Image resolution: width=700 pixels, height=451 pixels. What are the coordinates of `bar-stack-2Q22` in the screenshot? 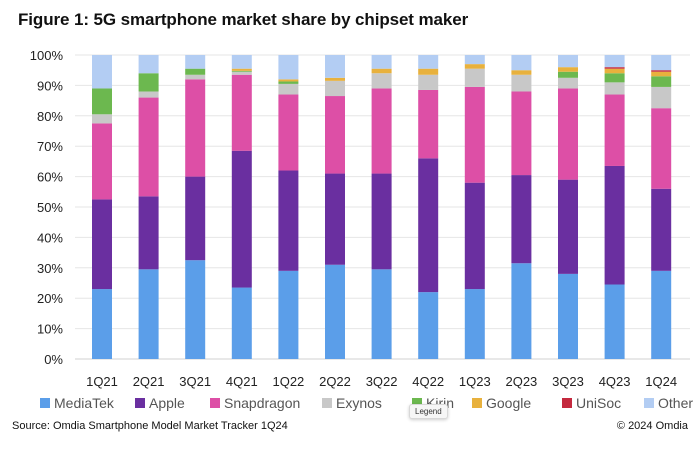 It's located at (335, 207).